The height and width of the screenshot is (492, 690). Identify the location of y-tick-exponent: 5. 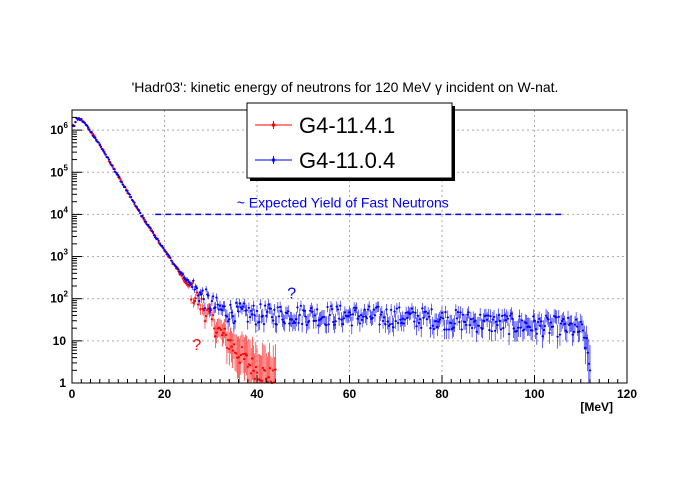
(66, 167).